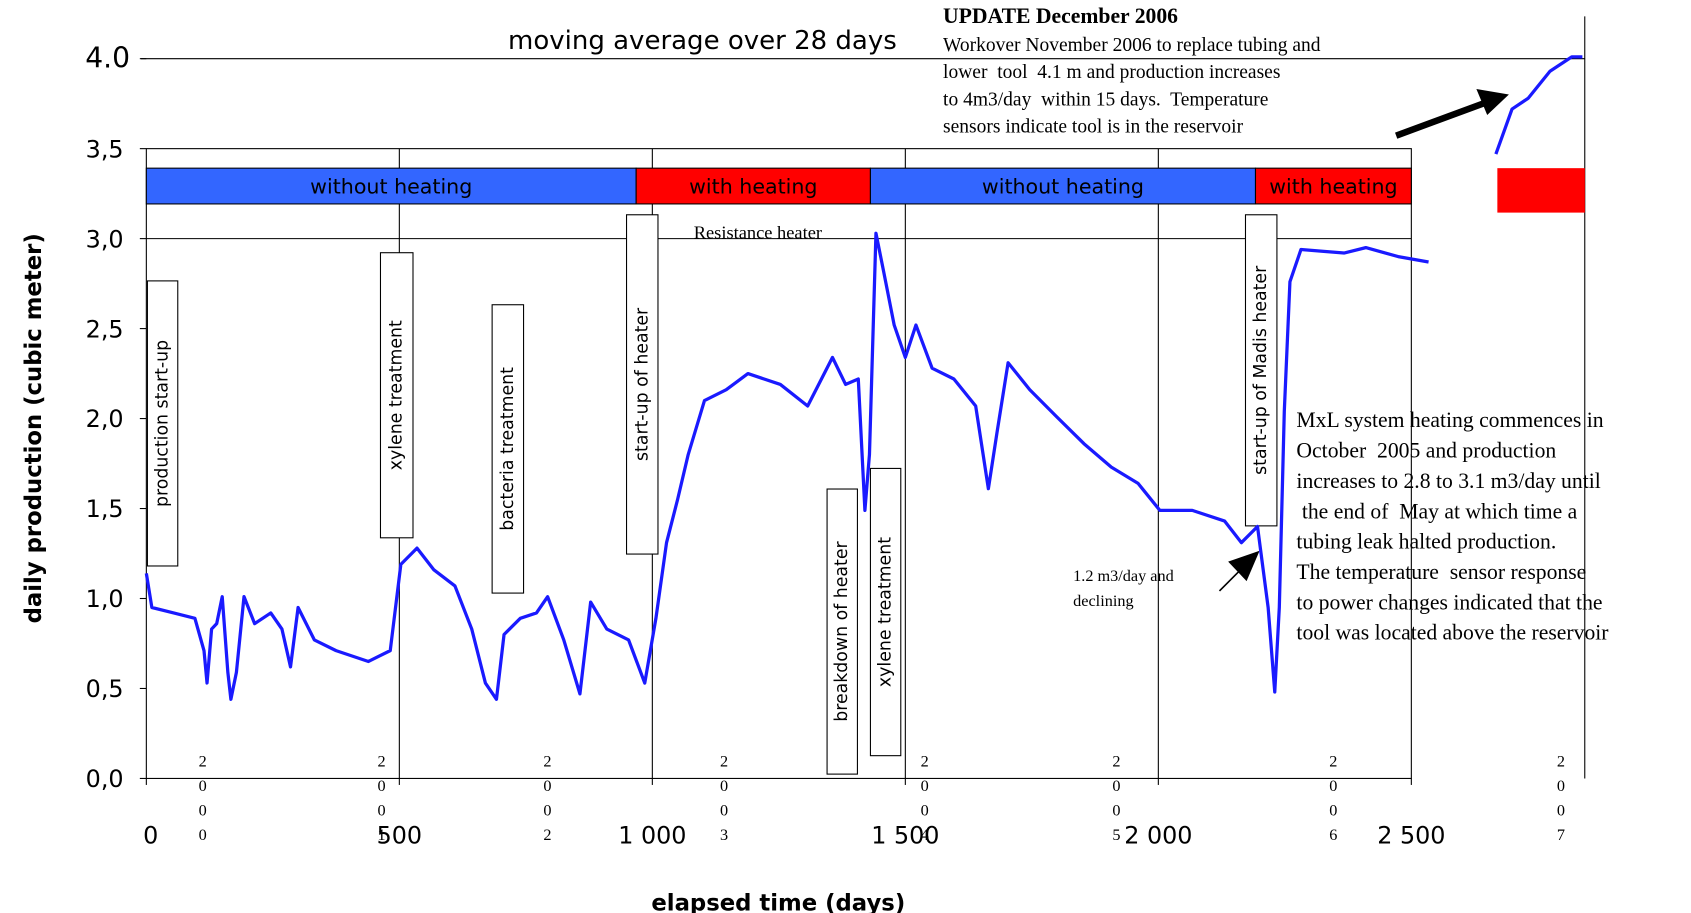  I want to click on event-label: start-up of Madis heater, so click(1261, 370).